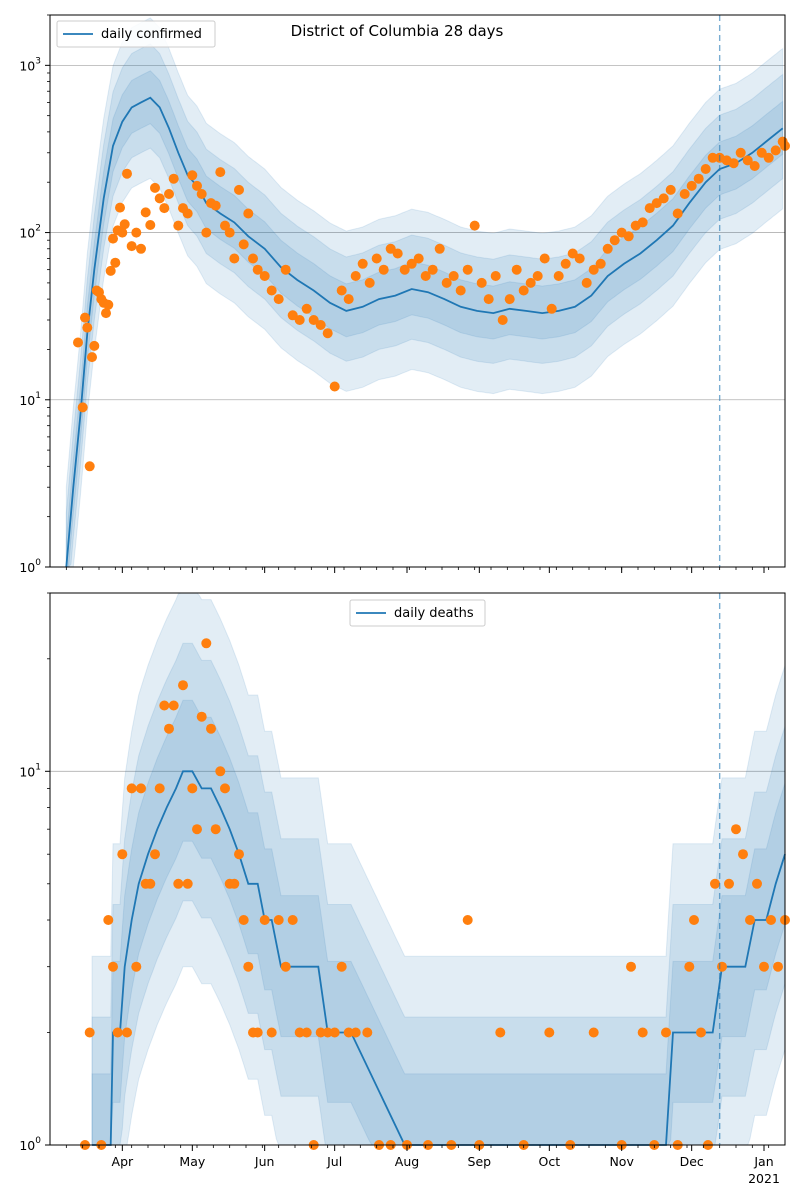 The image size is (800, 1200). Describe the element at coordinates (407, 1161) in the screenshot. I see `x-tick-label-4: Aug` at that location.